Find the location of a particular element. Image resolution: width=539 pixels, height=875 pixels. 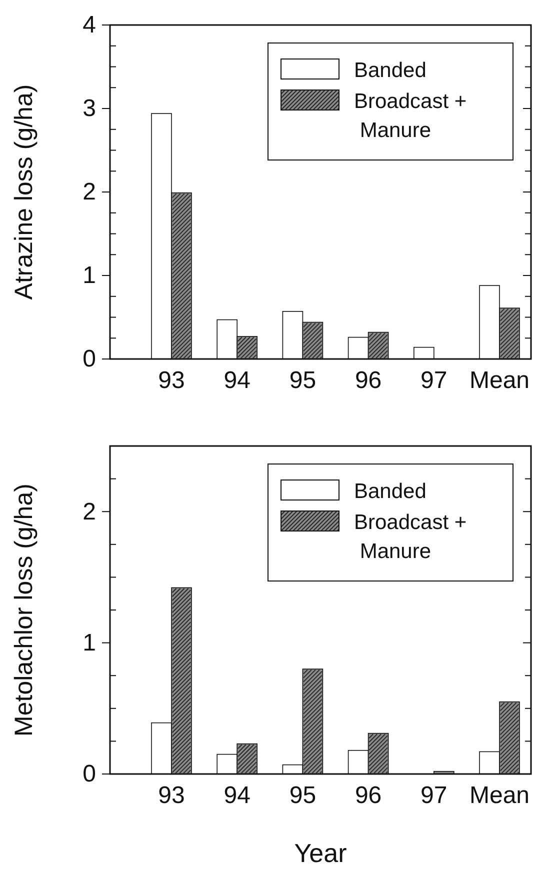

y-axis-title: Atrazine loss (g/ha) is located at coordinates (24, 192).